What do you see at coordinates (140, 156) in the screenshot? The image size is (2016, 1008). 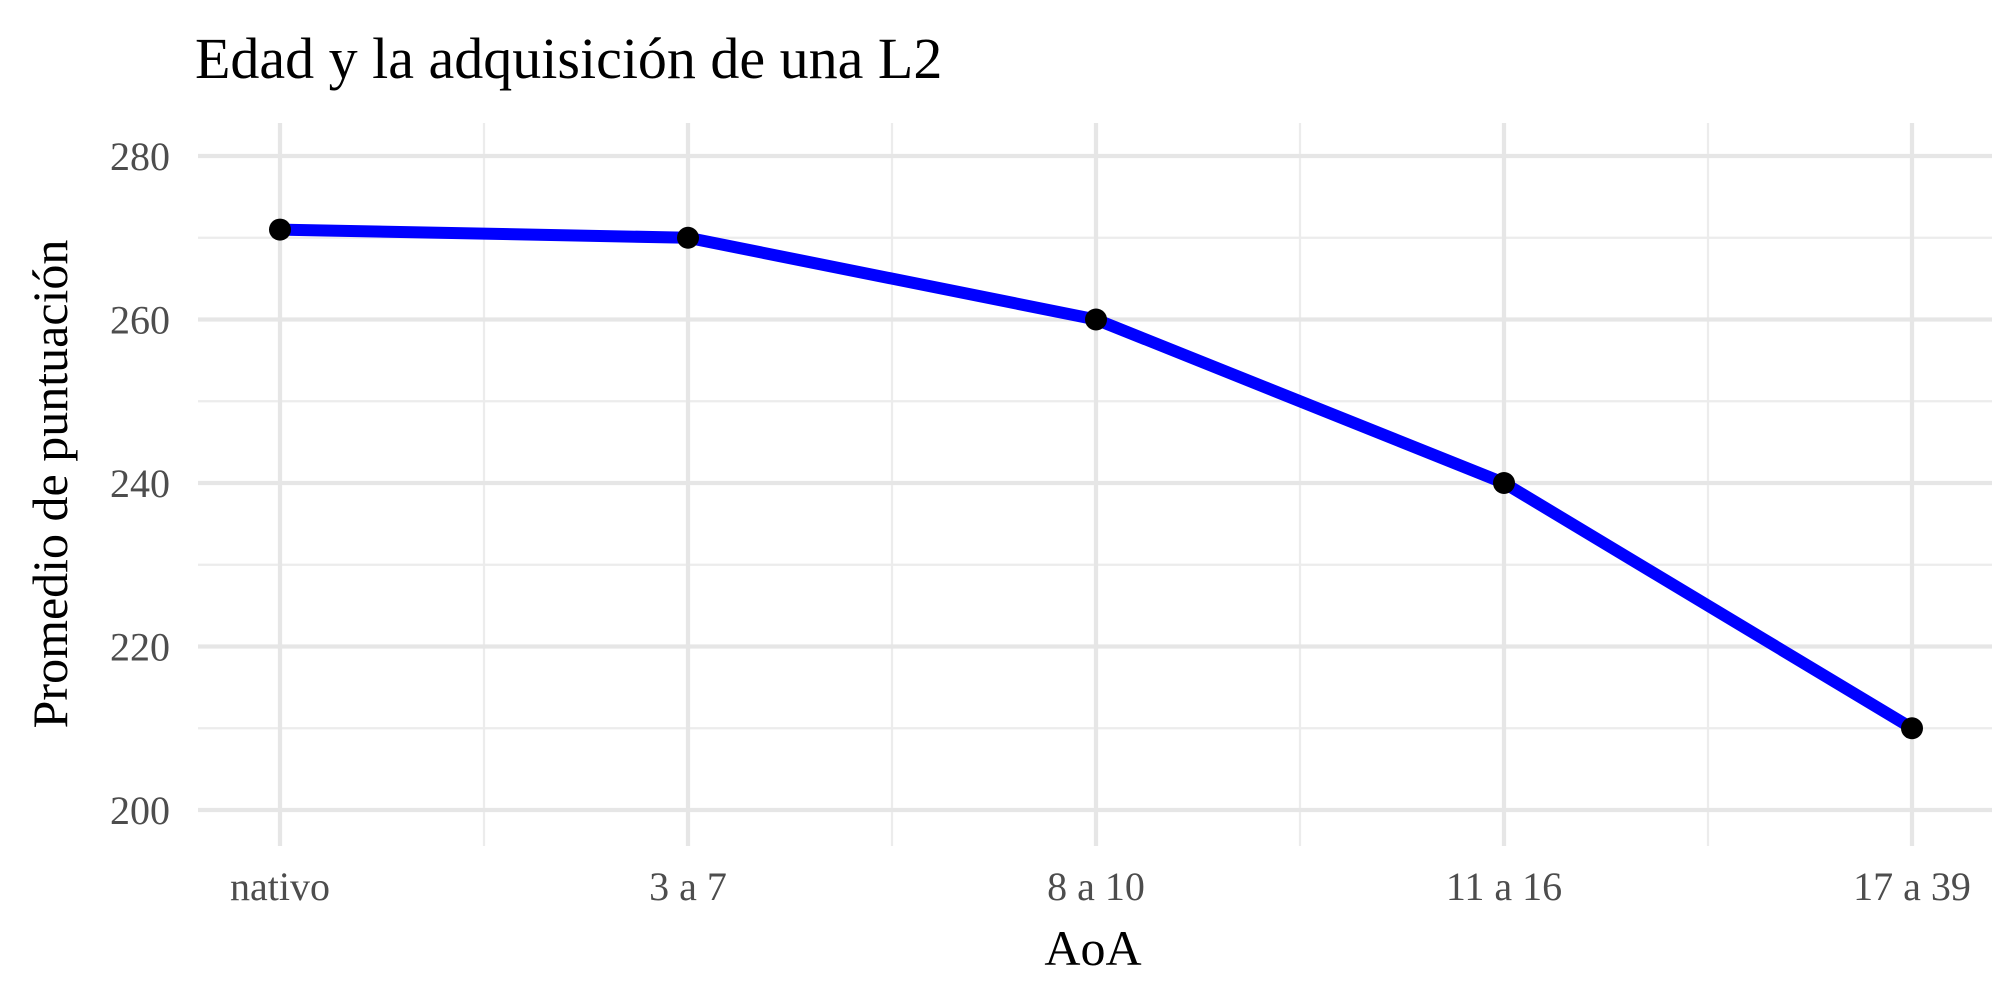 I see `y-tick-label: 280` at bounding box center [140, 156].